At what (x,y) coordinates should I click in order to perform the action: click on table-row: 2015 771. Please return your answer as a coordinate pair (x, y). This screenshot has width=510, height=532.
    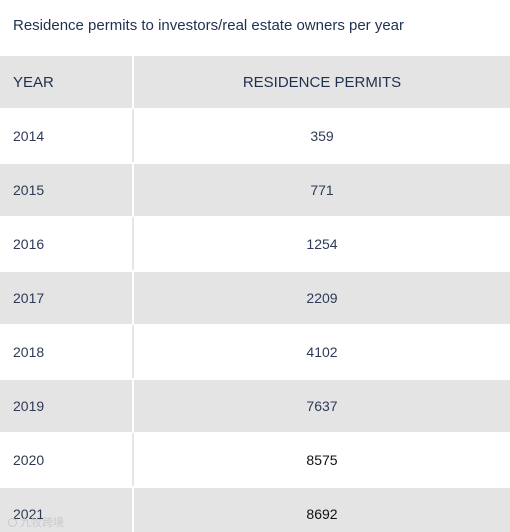
    Looking at the image, I should click on (255, 189).